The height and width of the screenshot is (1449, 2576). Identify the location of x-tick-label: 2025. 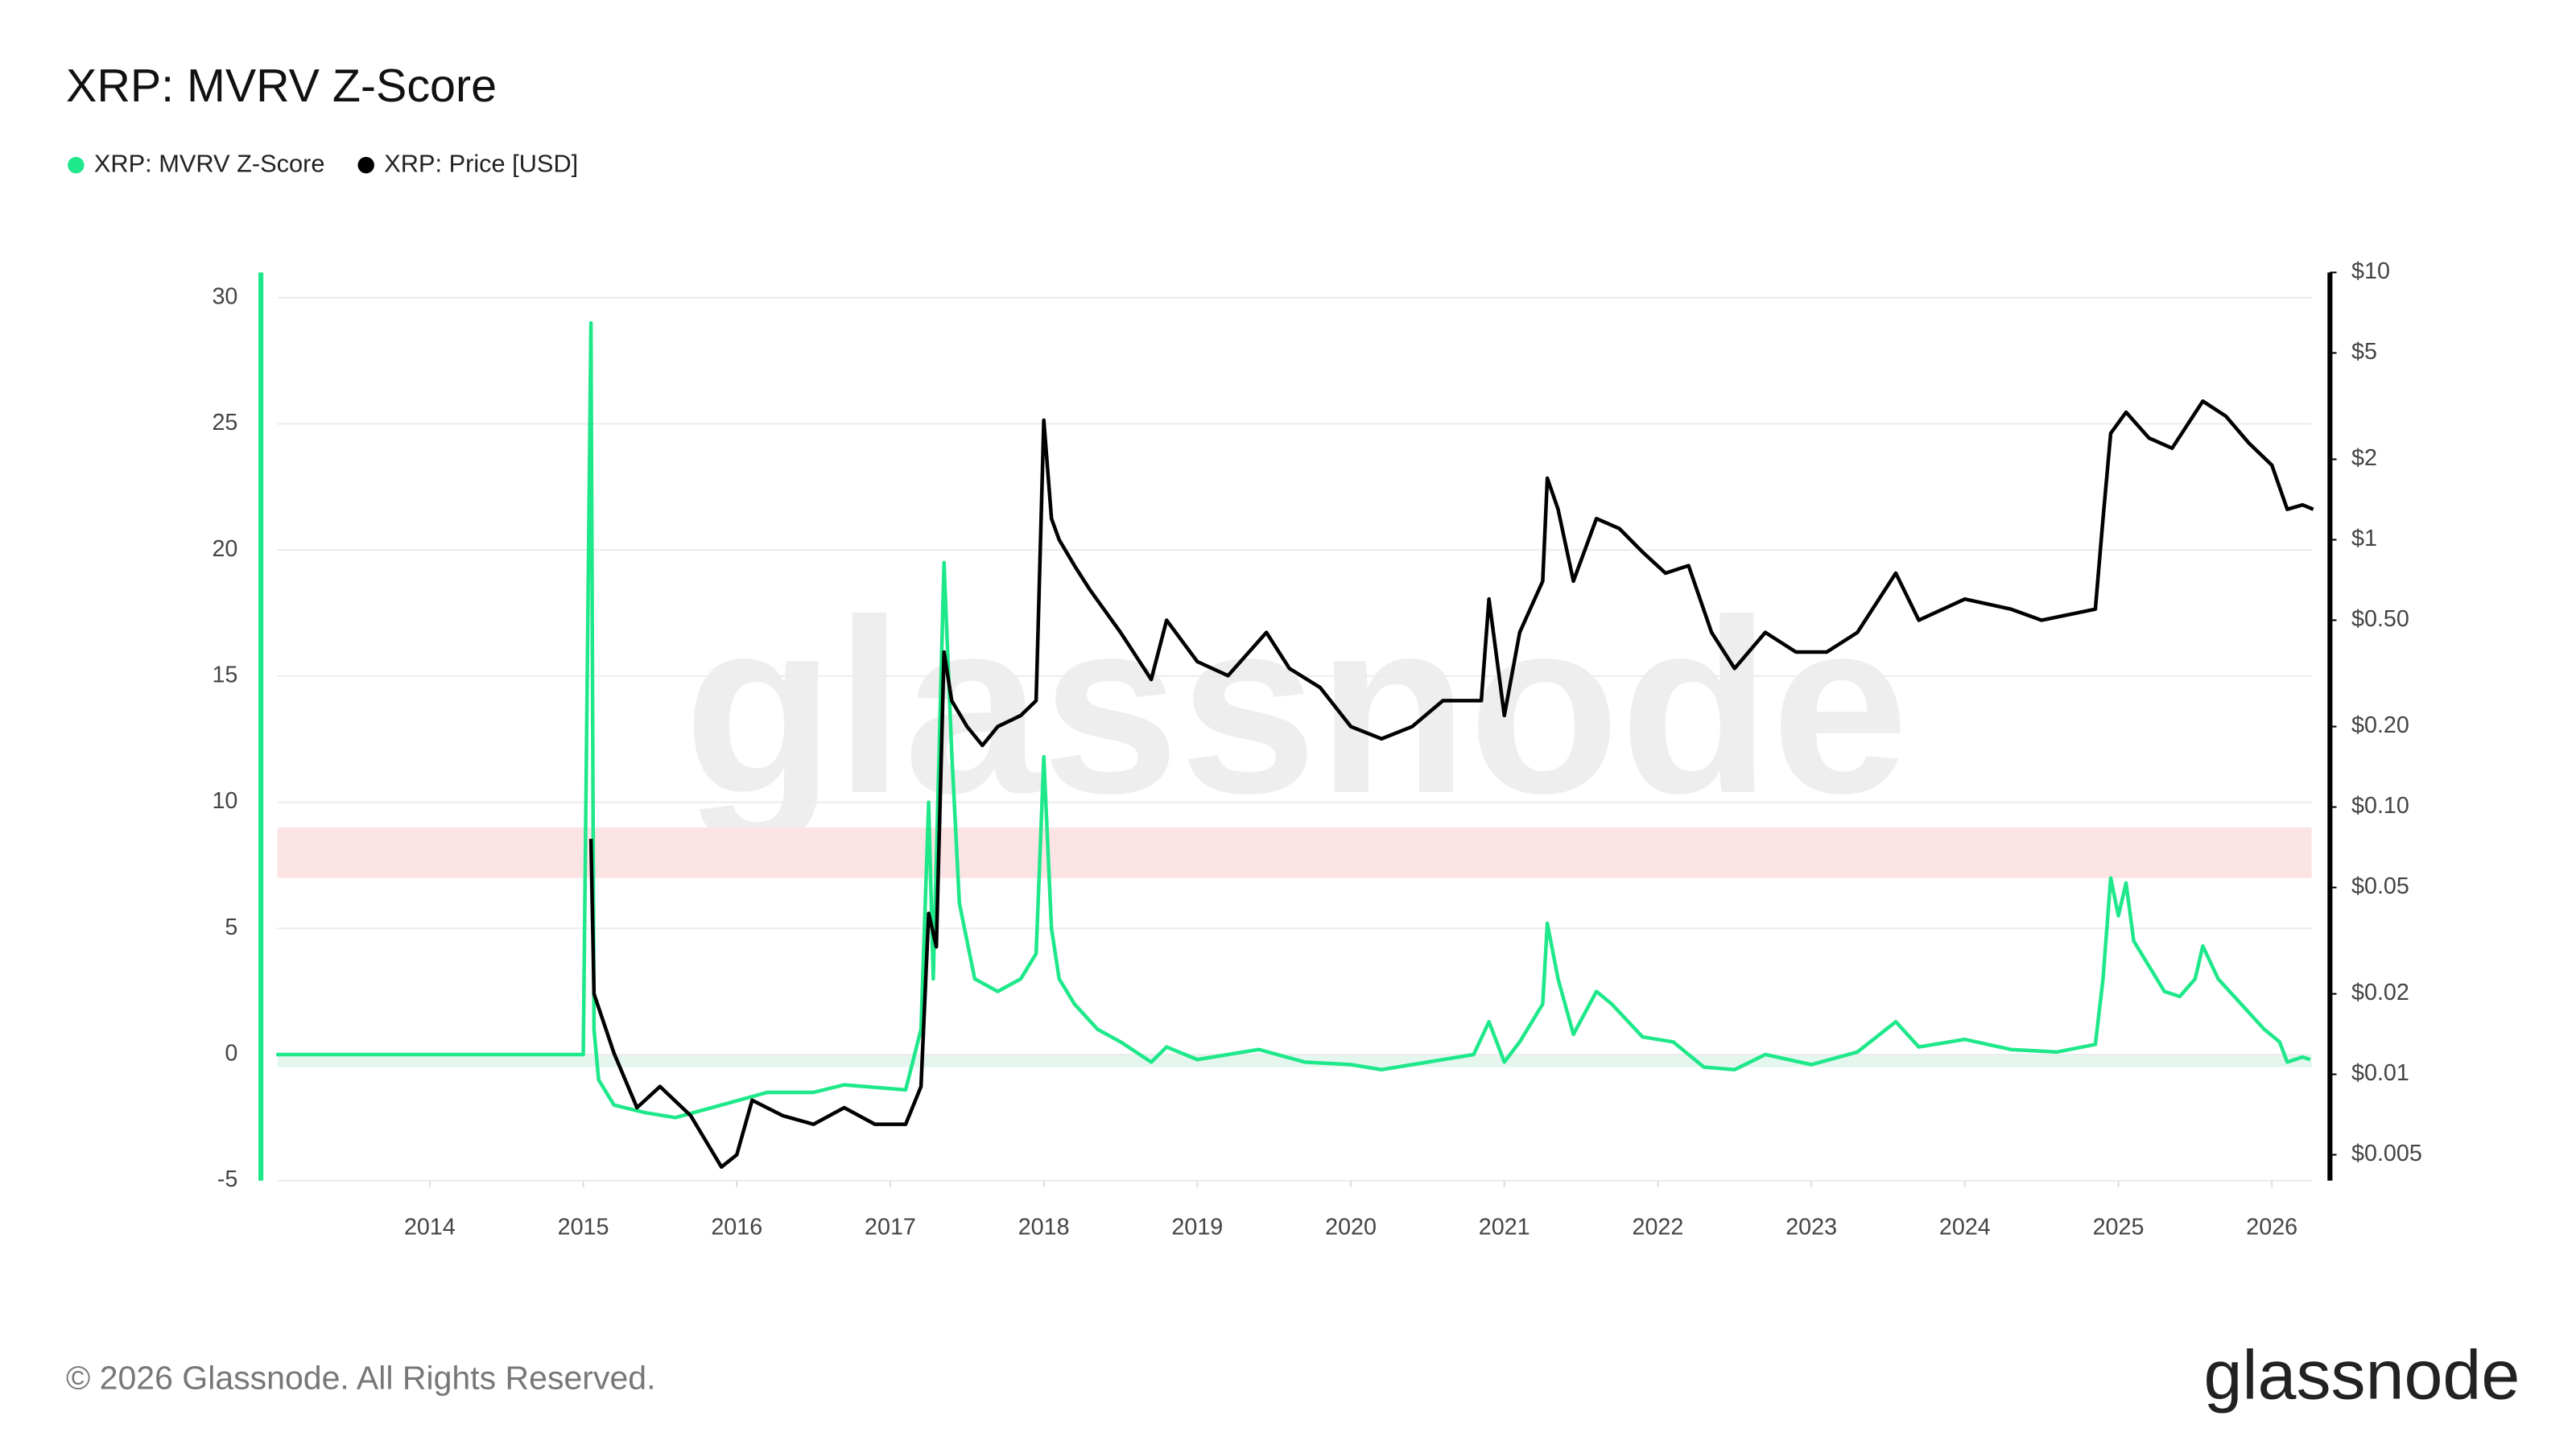
(2119, 1228).